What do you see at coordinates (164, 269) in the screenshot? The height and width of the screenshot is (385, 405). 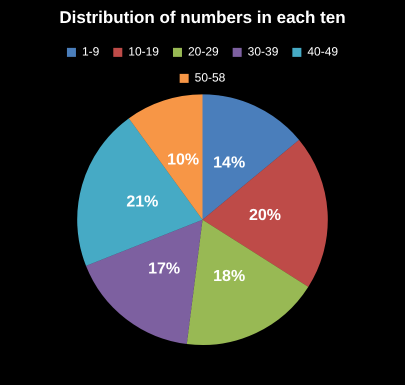 I see `data-label: 17%` at bounding box center [164, 269].